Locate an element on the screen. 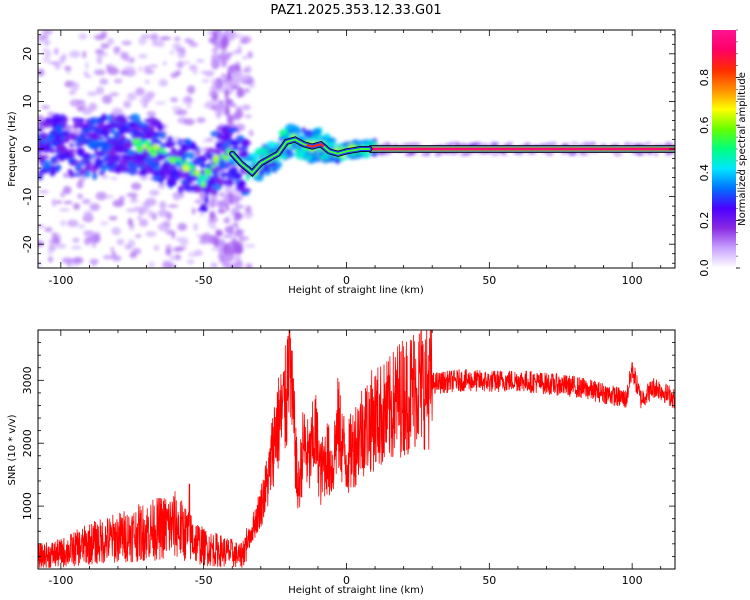  colorbar-tick-label: 0.0 is located at coordinates (704, 268).